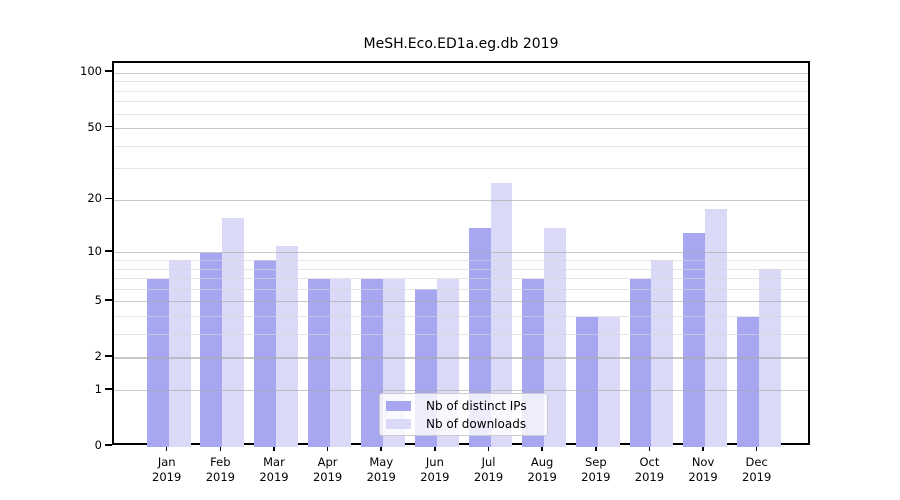 Image resolution: width=900 pixels, height=500 pixels. I want to click on x-tick-label: Feb 2019, so click(220, 469).